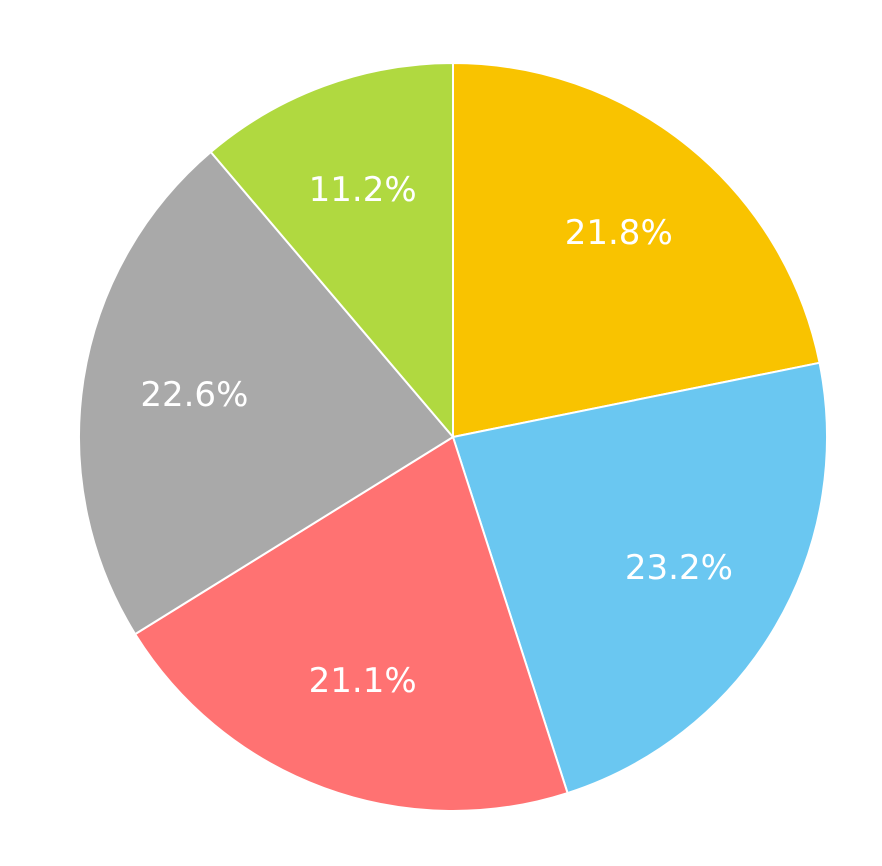 Image resolution: width=882 pixels, height=866 pixels. What do you see at coordinates (679, 568) in the screenshot?
I see `pie-slice-label-2: 23.2%` at bounding box center [679, 568].